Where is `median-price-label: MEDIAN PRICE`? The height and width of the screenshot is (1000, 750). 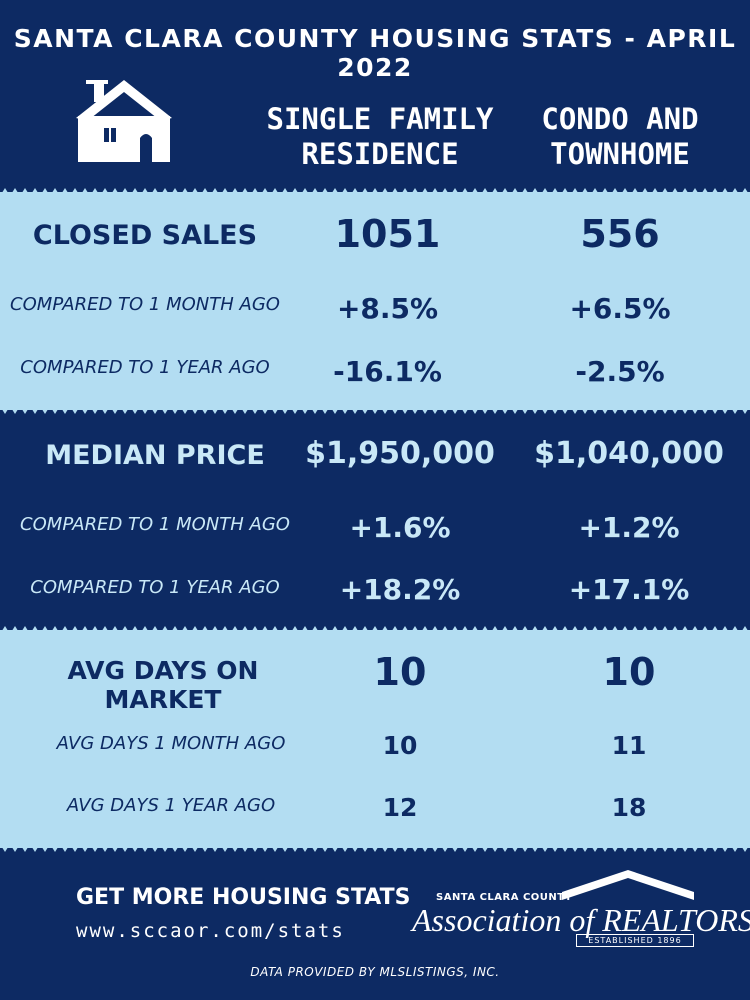 median-price-label: MEDIAN PRICE is located at coordinates (155, 455).